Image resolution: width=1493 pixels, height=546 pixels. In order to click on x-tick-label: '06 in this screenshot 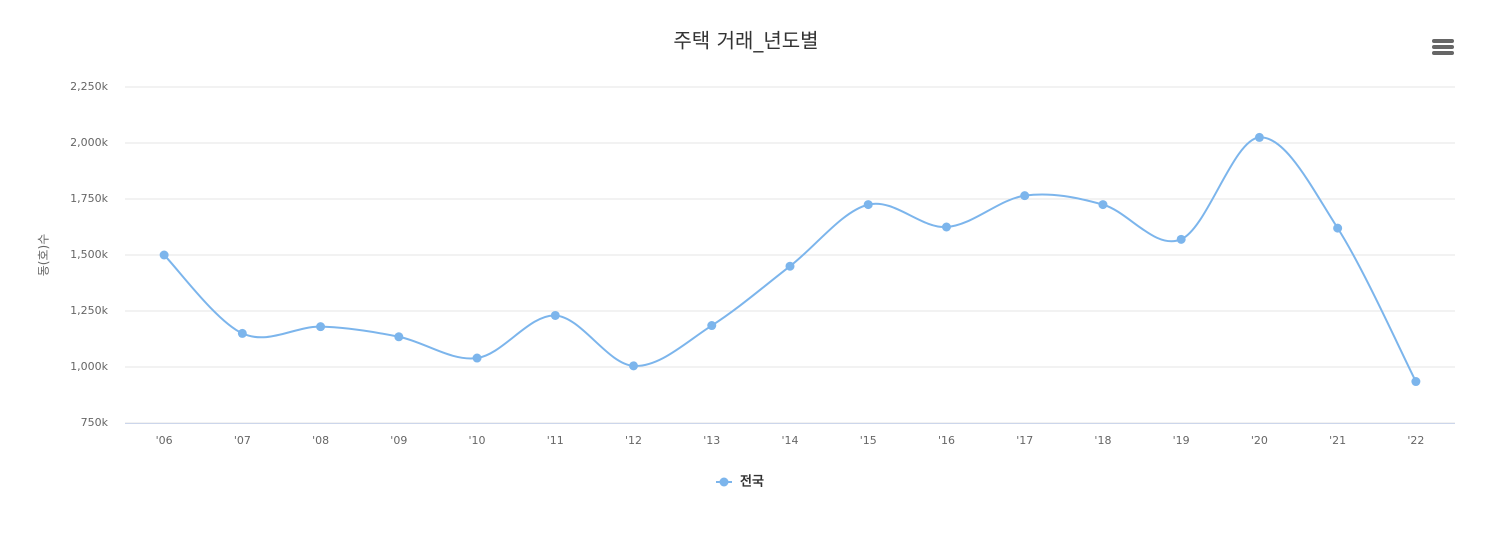, I will do `click(164, 440)`.